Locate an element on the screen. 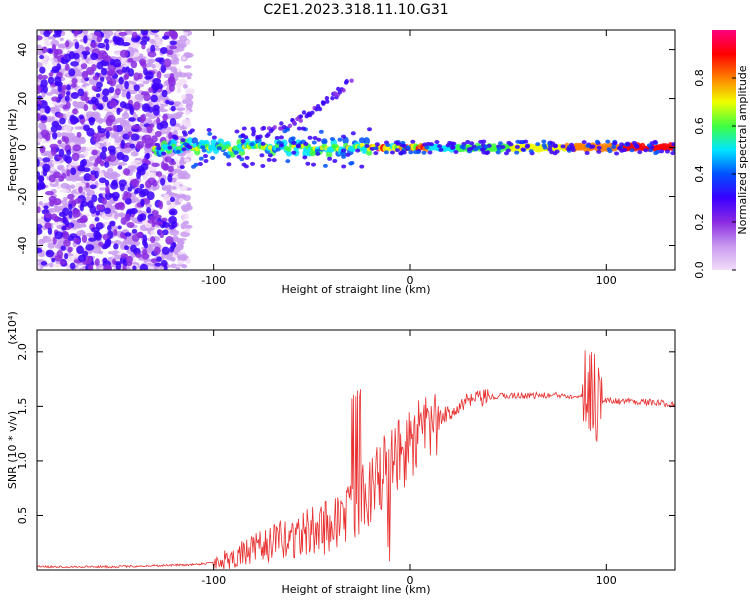 Image resolution: width=750 pixels, height=600 pixels. spectrogram-x-tick-label: -100 is located at coordinates (213, 280).